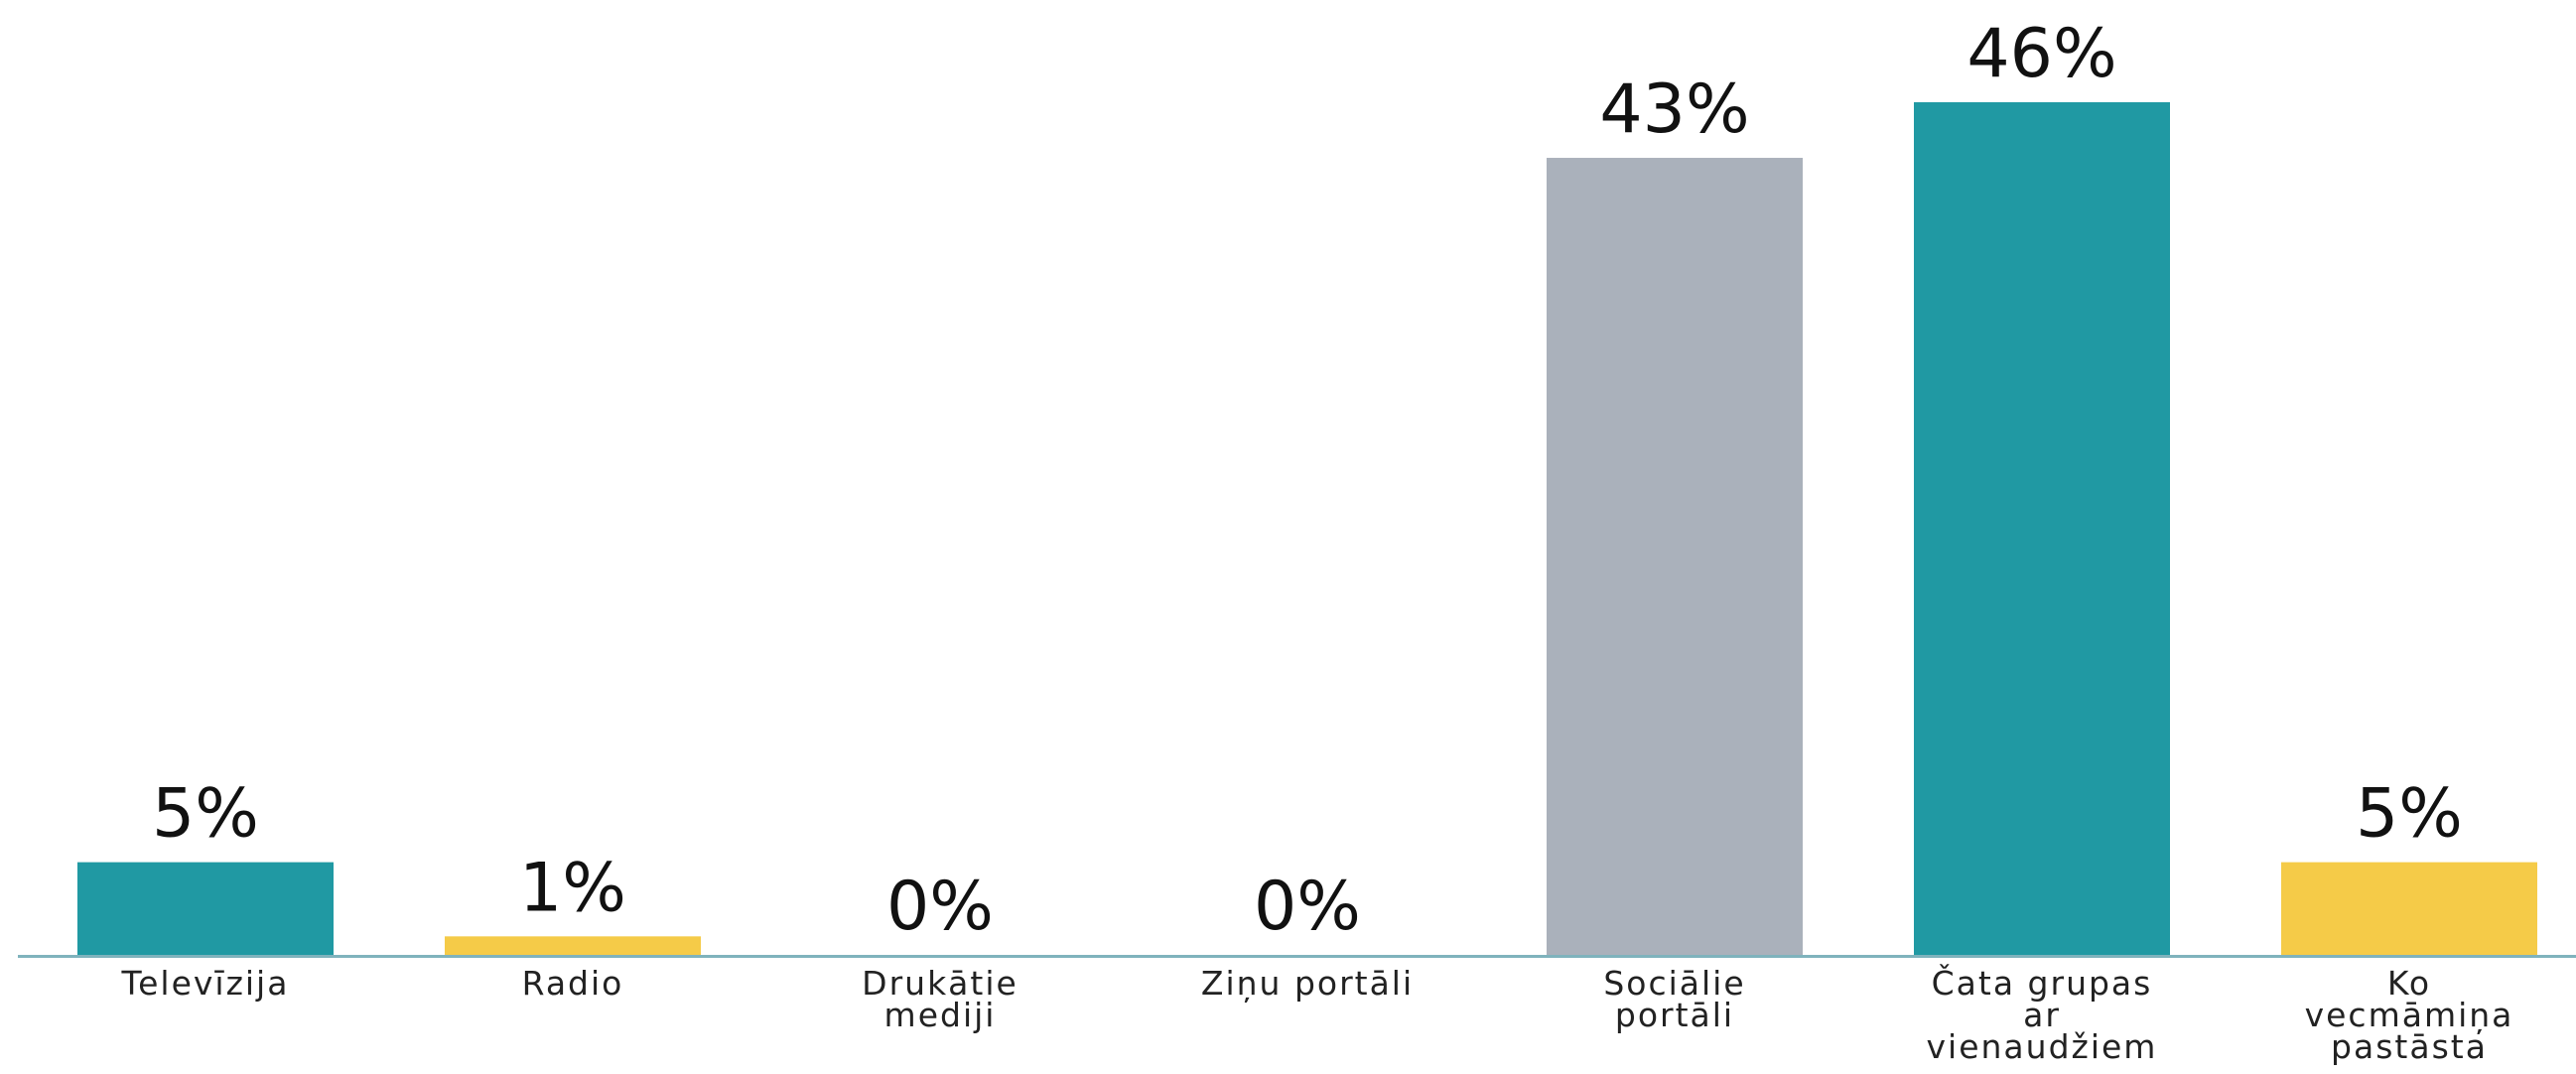 This screenshot has width=2576, height=1074. Describe the element at coordinates (2043, 1046) in the screenshot. I see `category-label-line: vienaudžiem` at that location.